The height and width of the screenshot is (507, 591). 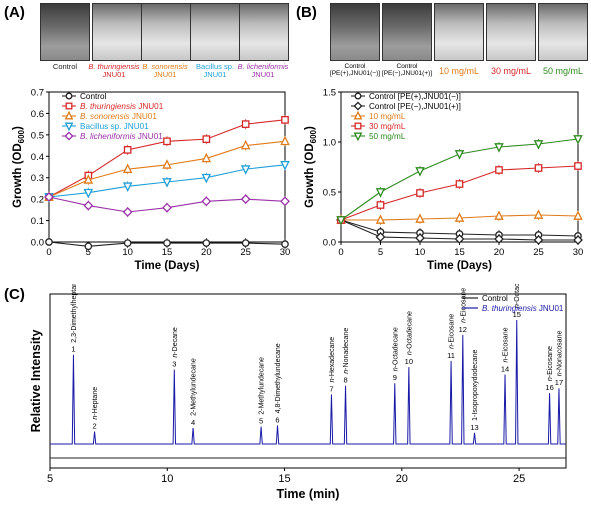 I want to click on vial-photo-50mg, so click(x=563, y=32).